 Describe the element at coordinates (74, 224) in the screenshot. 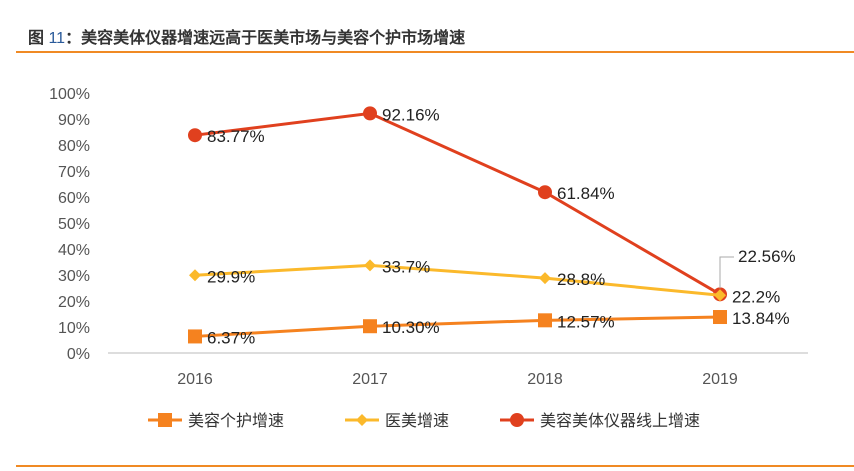

I see `y-tick-label: 50%` at that location.